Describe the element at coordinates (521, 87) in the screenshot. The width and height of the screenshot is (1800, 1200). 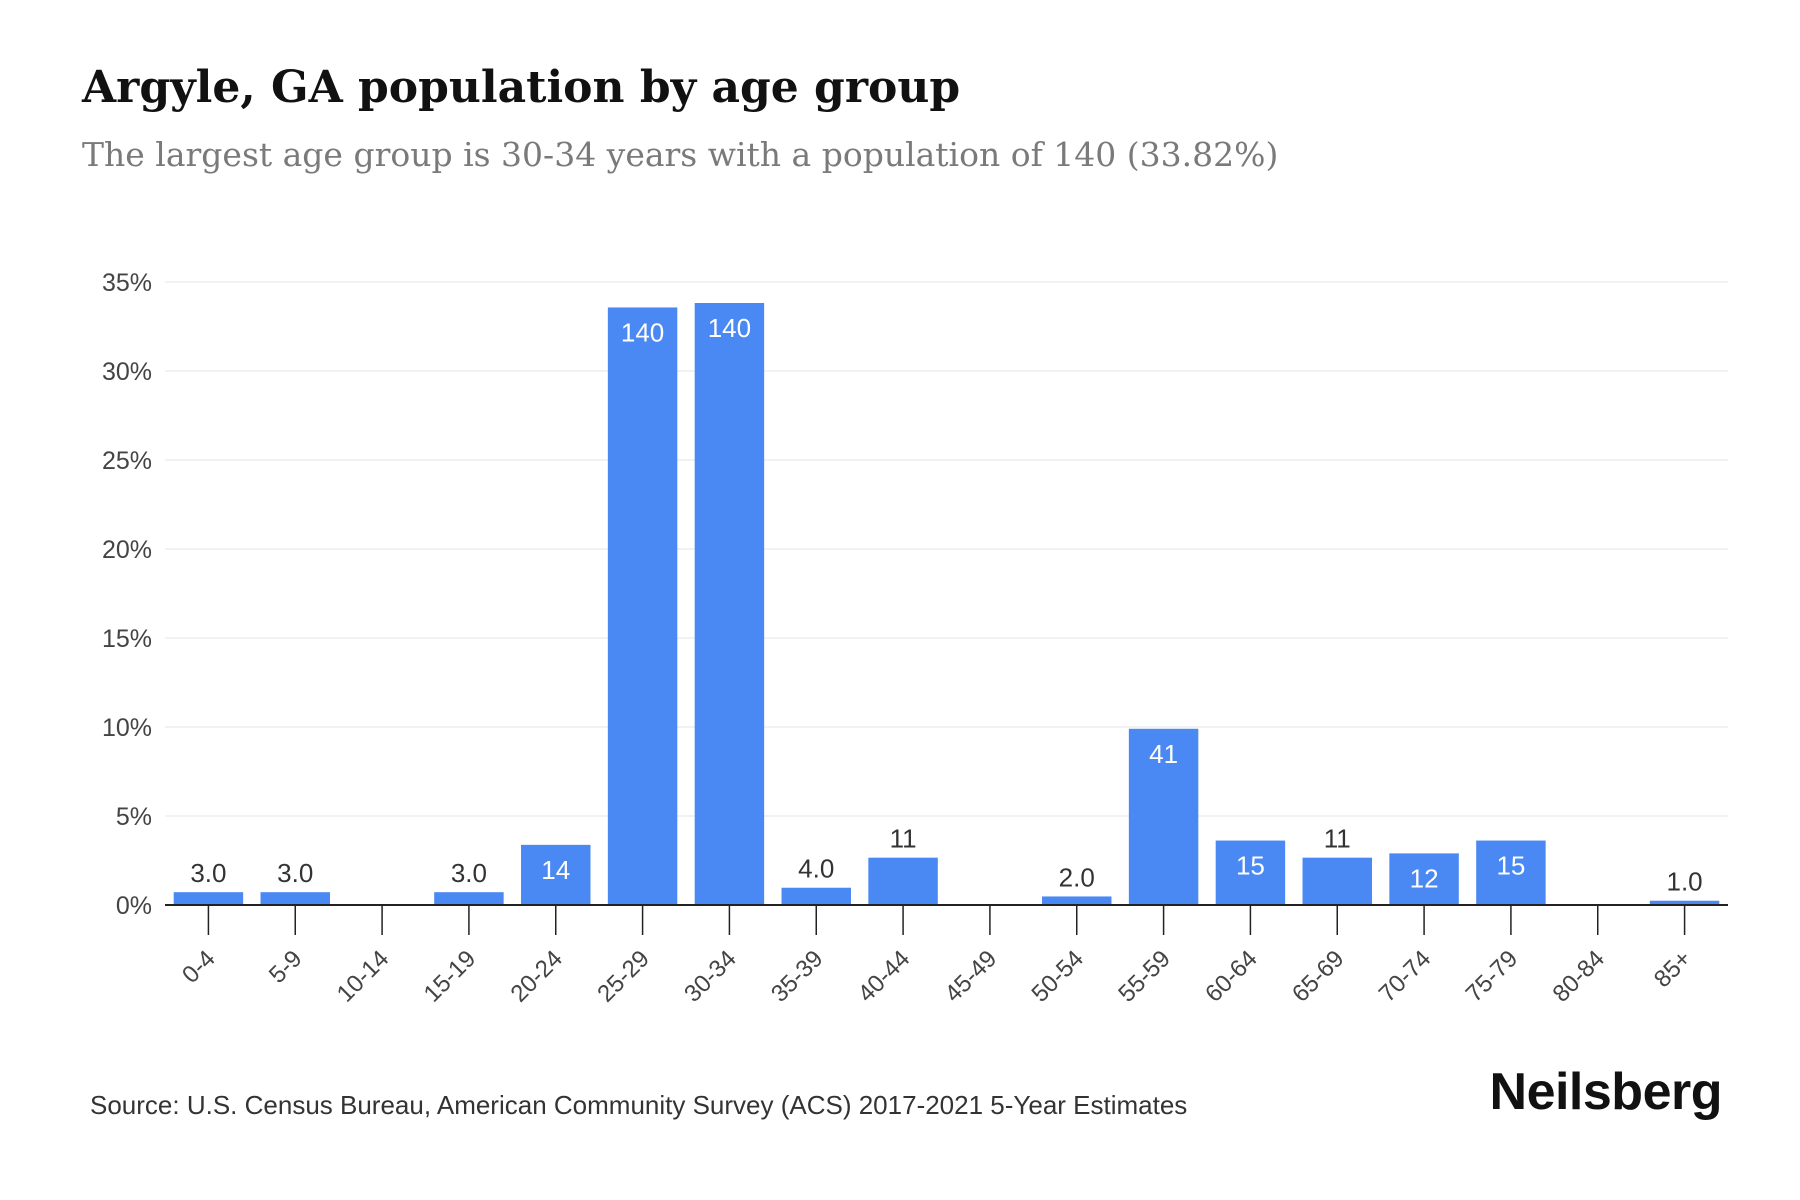
I see `chart-title: Argyle, GA population by age group` at that location.